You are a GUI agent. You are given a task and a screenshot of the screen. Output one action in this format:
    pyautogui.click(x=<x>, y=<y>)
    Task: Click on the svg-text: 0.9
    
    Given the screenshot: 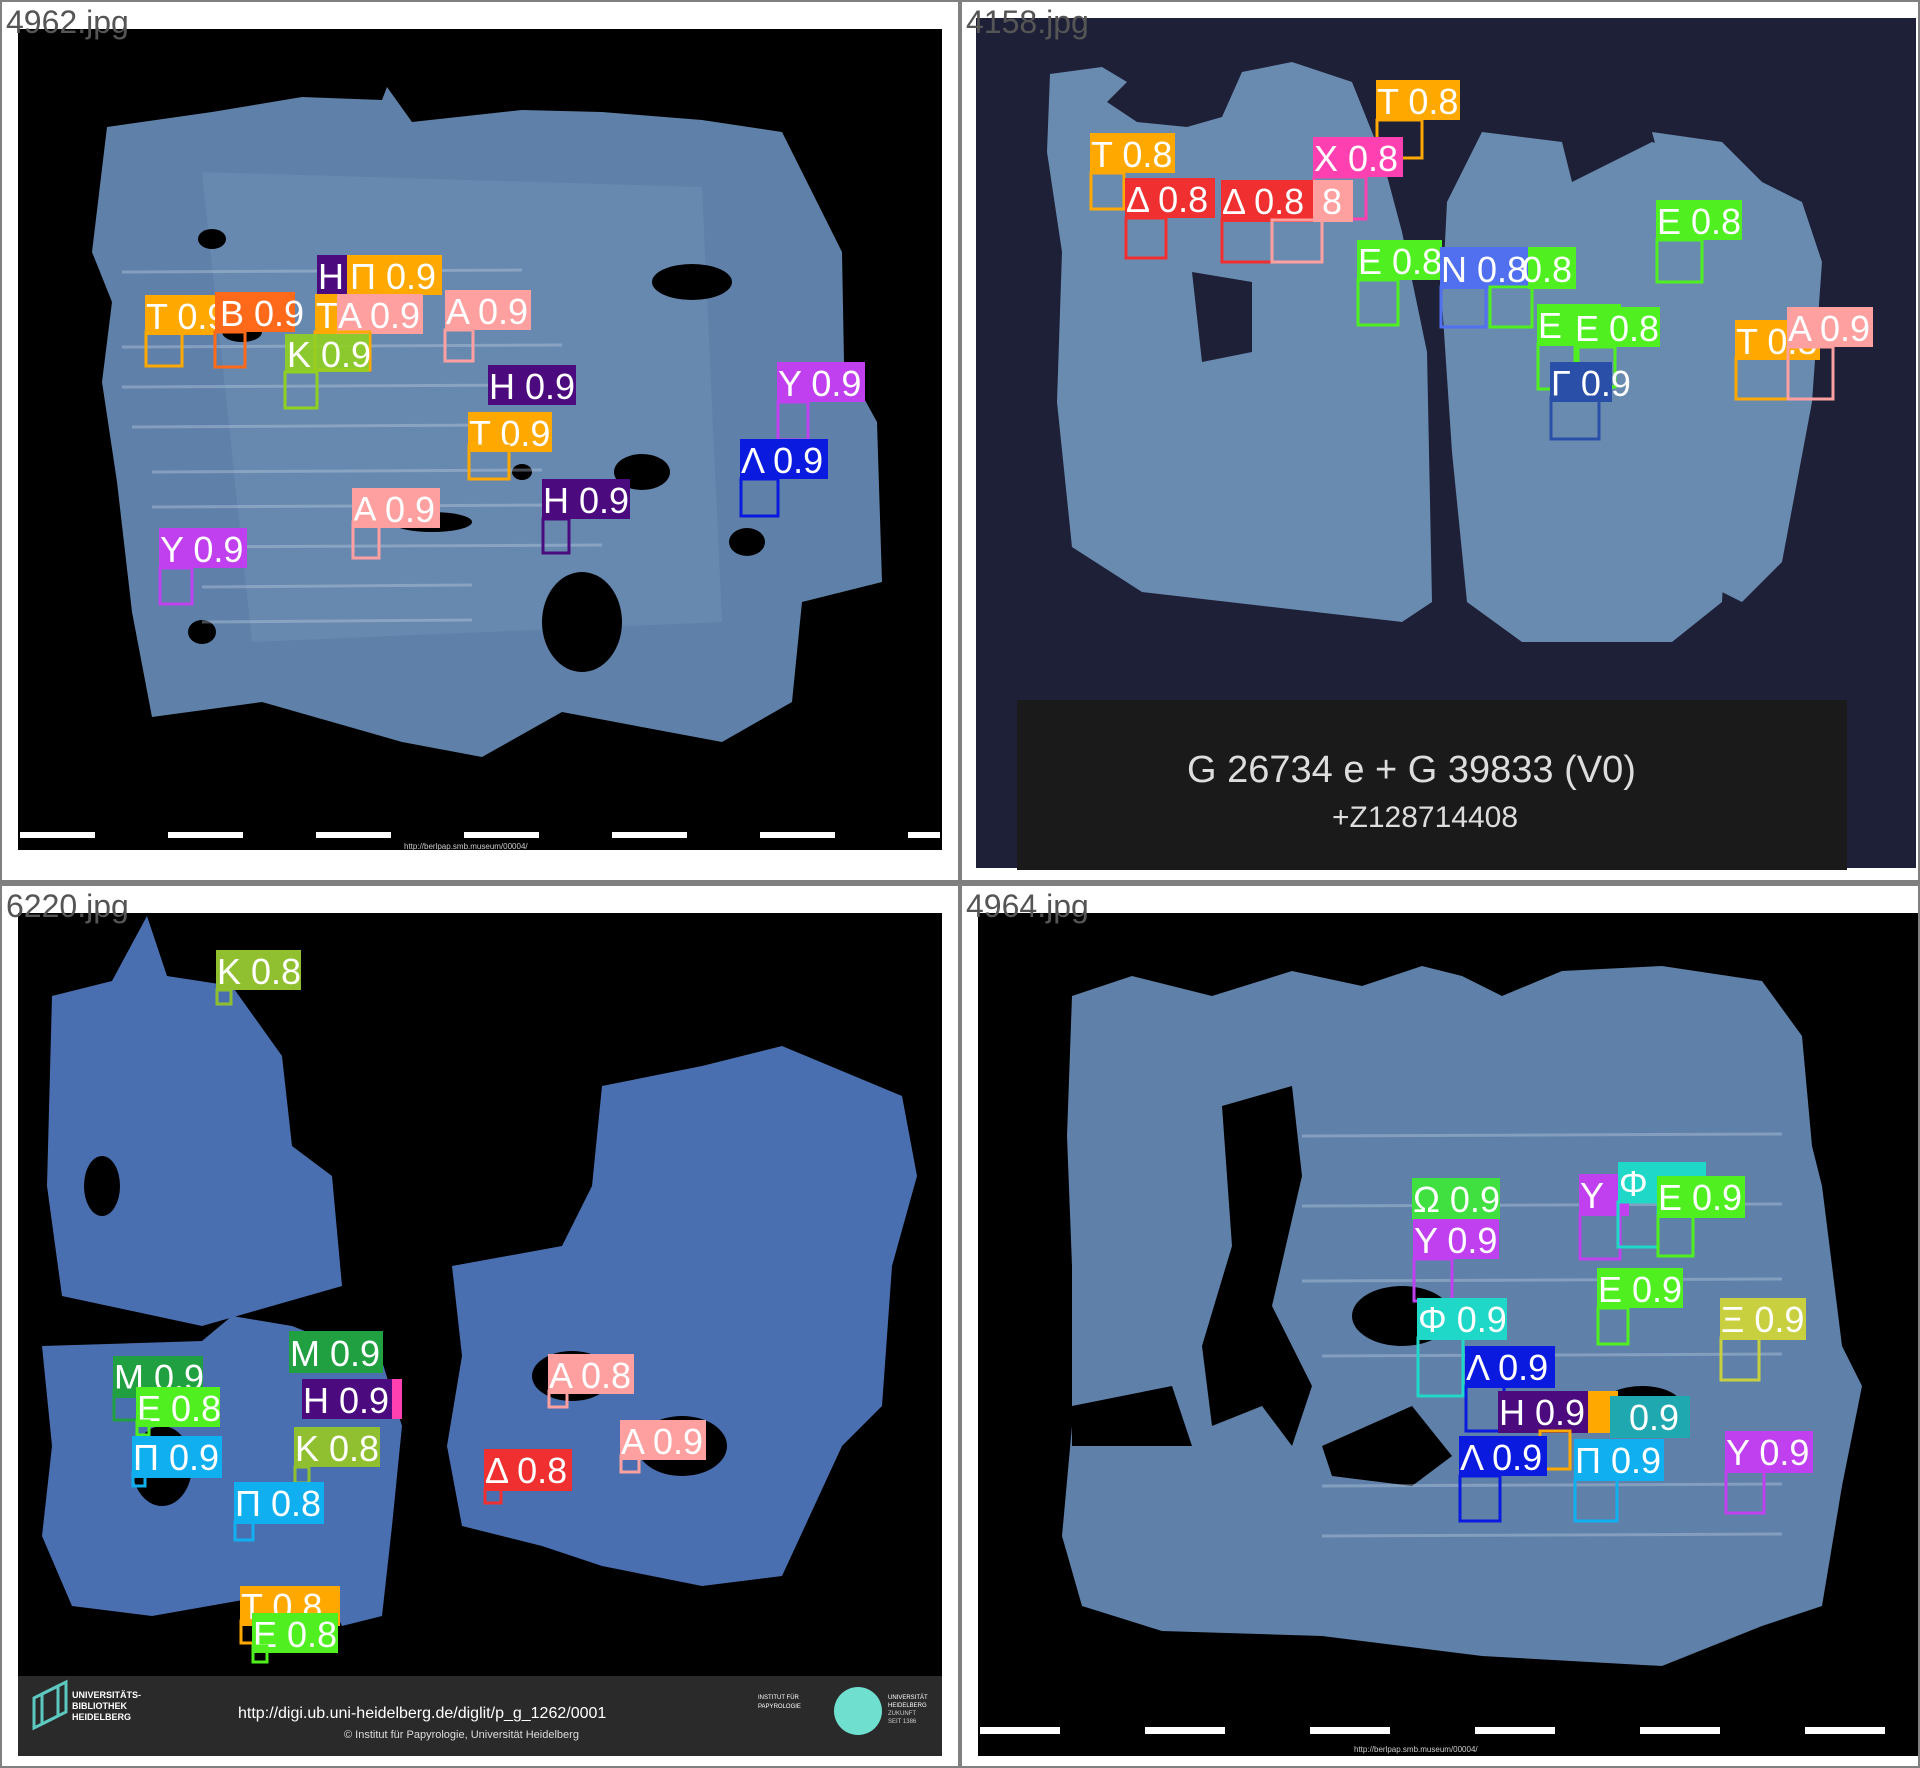 What is the action you would take?
    pyautogui.click(x=1654, y=1417)
    